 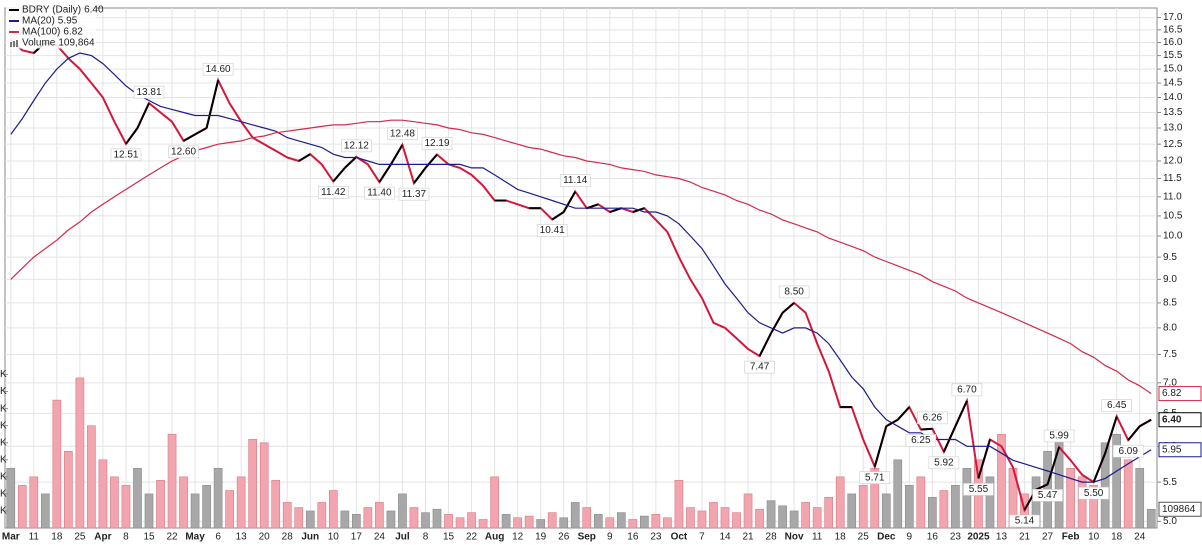 I want to click on y-tick-label: 10.5, so click(x=1173, y=216).